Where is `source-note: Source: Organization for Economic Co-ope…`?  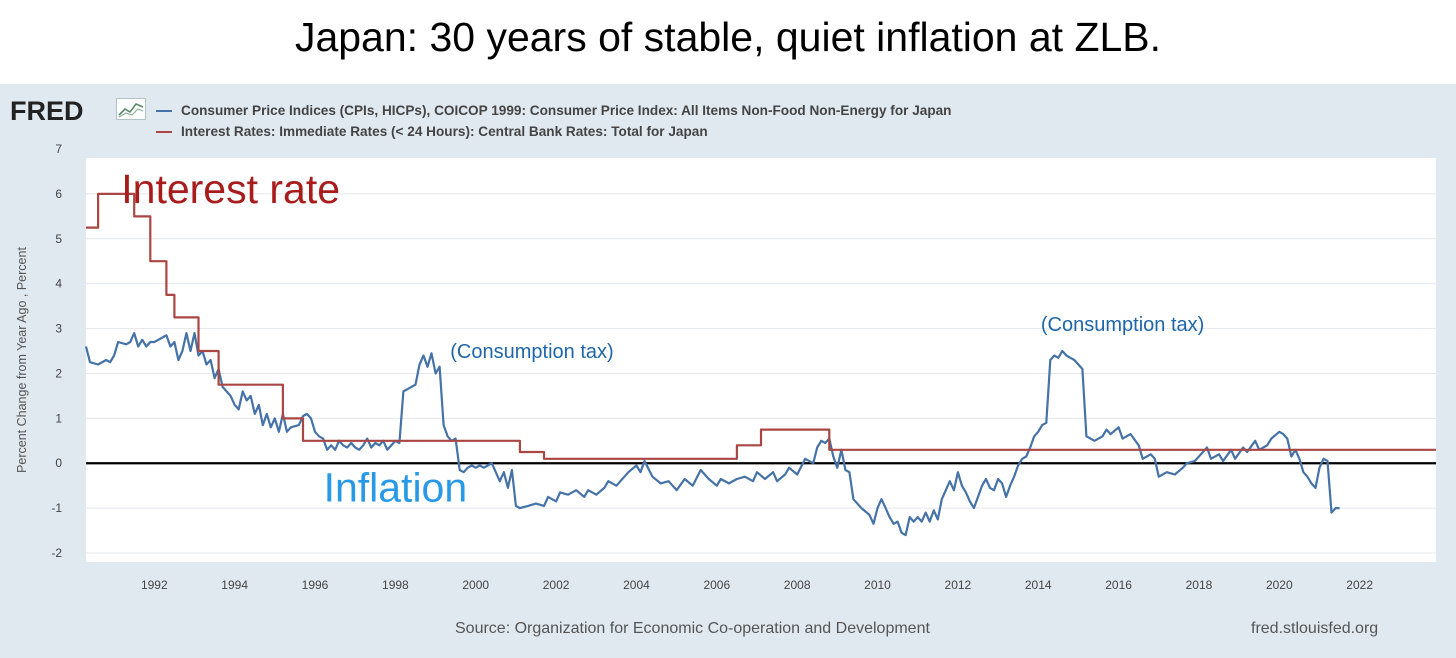
source-note: Source: Organization for Economic Co-ope… is located at coordinates (692, 628).